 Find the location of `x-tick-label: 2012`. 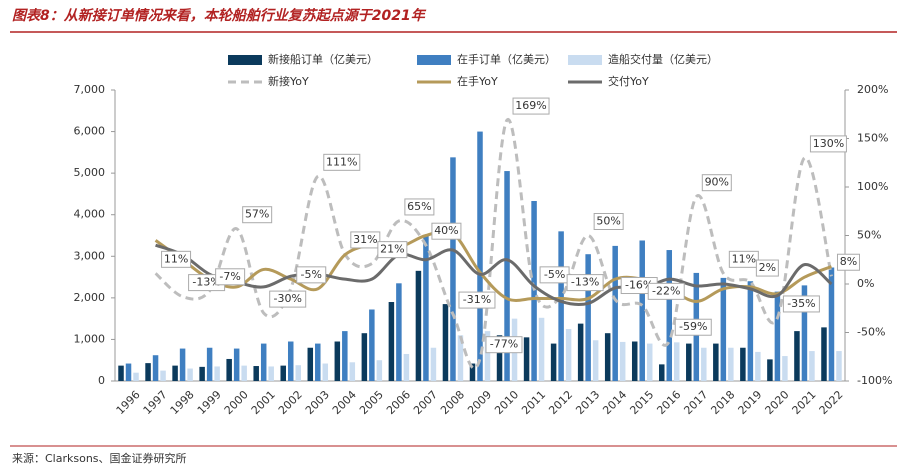

x-tick-label: 2012 is located at coordinates (560, 402).